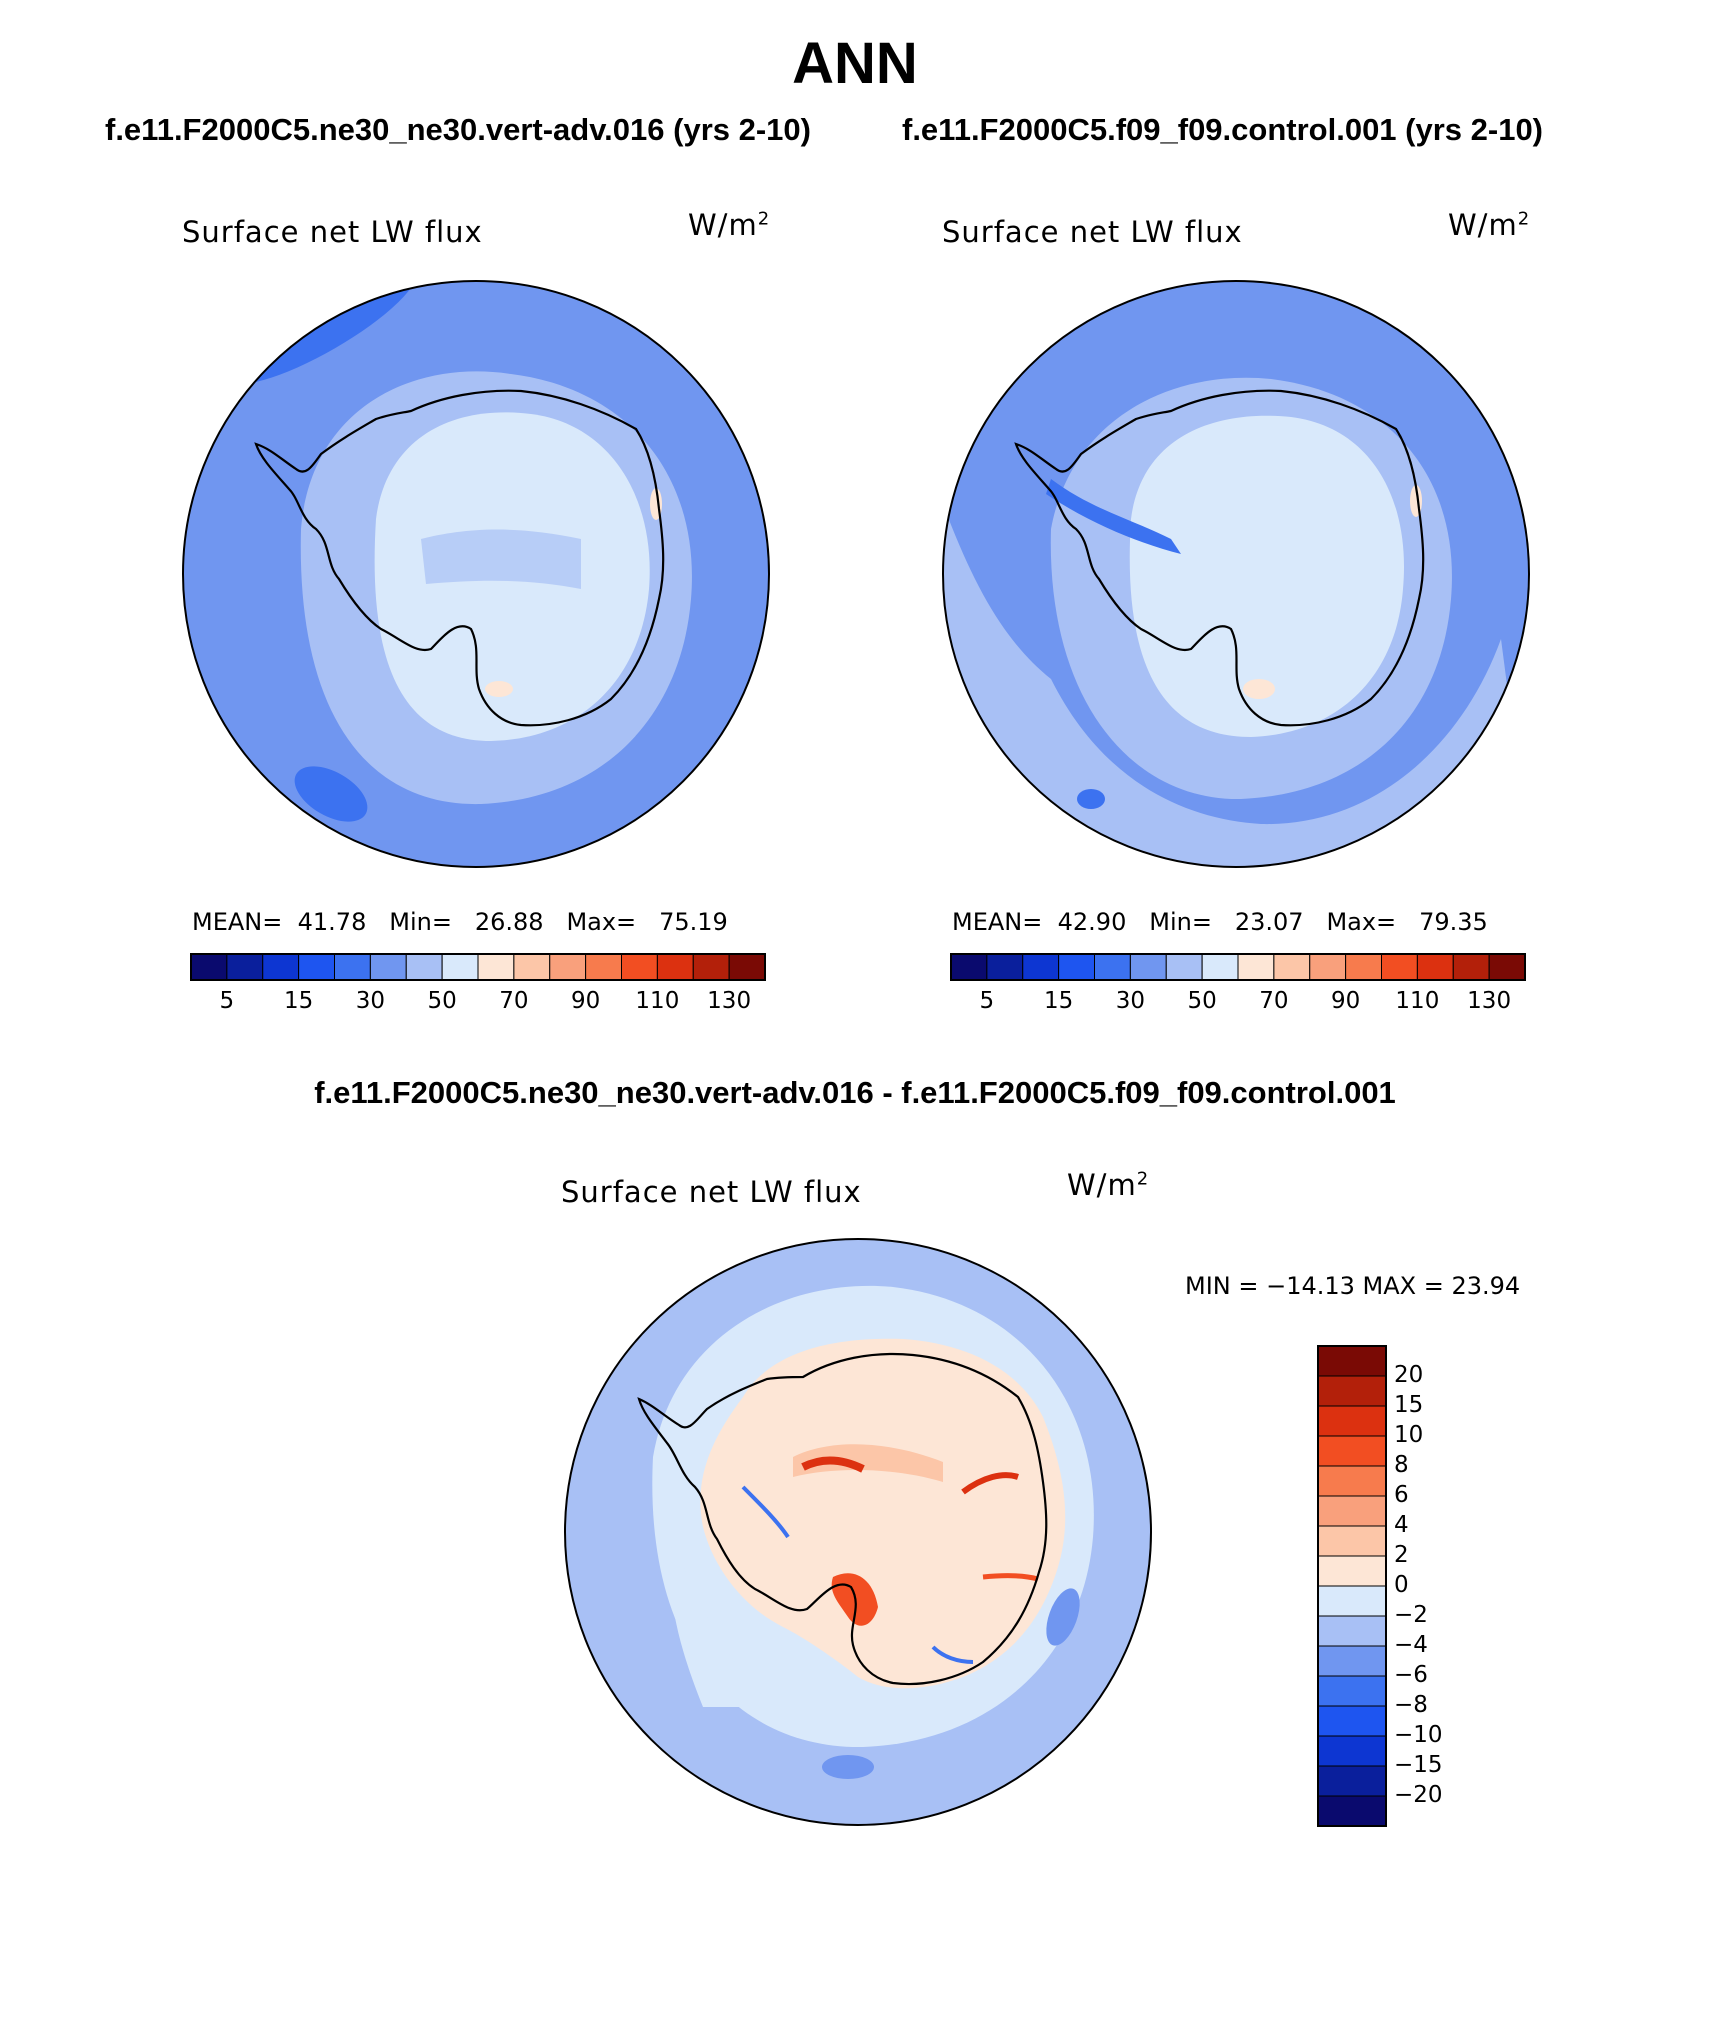 The width and height of the screenshot is (1710, 2044). I want to click on colorbar-tick-label: 30, so click(370, 1001).